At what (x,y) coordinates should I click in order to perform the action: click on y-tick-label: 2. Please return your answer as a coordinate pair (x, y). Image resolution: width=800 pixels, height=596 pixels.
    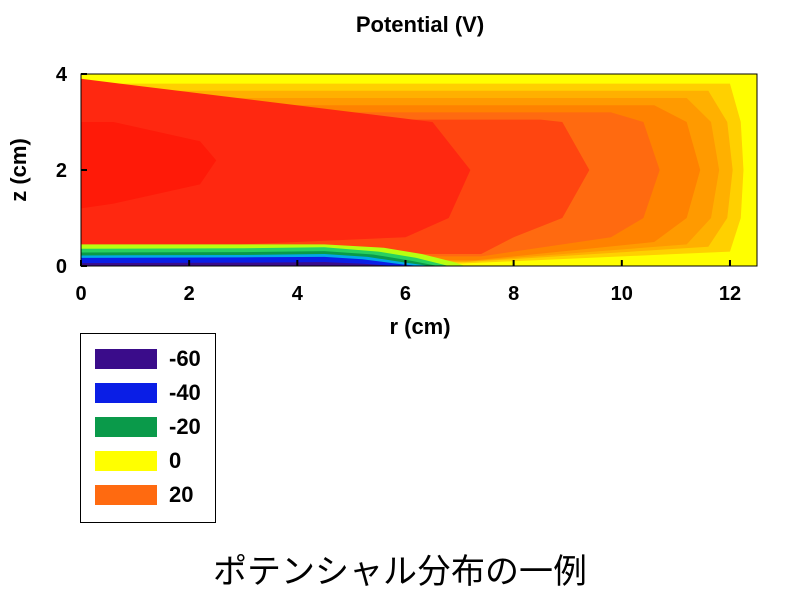
    Looking at the image, I should click on (61, 171).